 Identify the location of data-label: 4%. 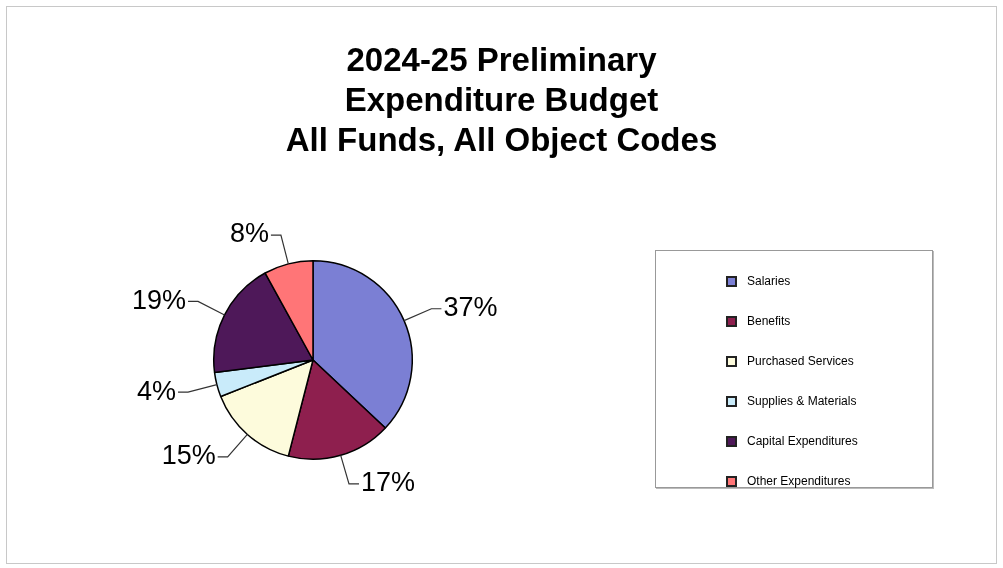
(157, 390).